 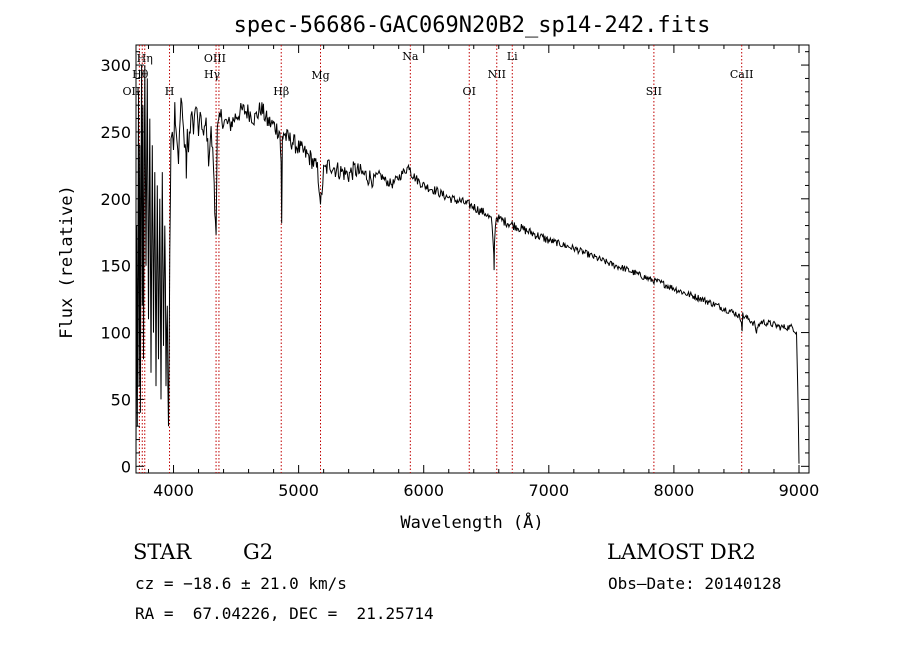 I want to click on x-tick-label-3: 7000, so click(x=548, y=490).